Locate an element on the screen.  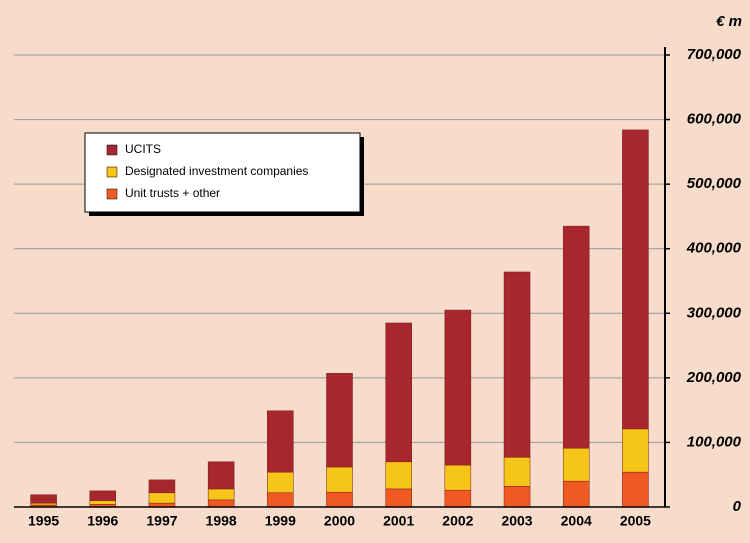
y-tick-label: 600,000 is located at coordinates (714, 119).